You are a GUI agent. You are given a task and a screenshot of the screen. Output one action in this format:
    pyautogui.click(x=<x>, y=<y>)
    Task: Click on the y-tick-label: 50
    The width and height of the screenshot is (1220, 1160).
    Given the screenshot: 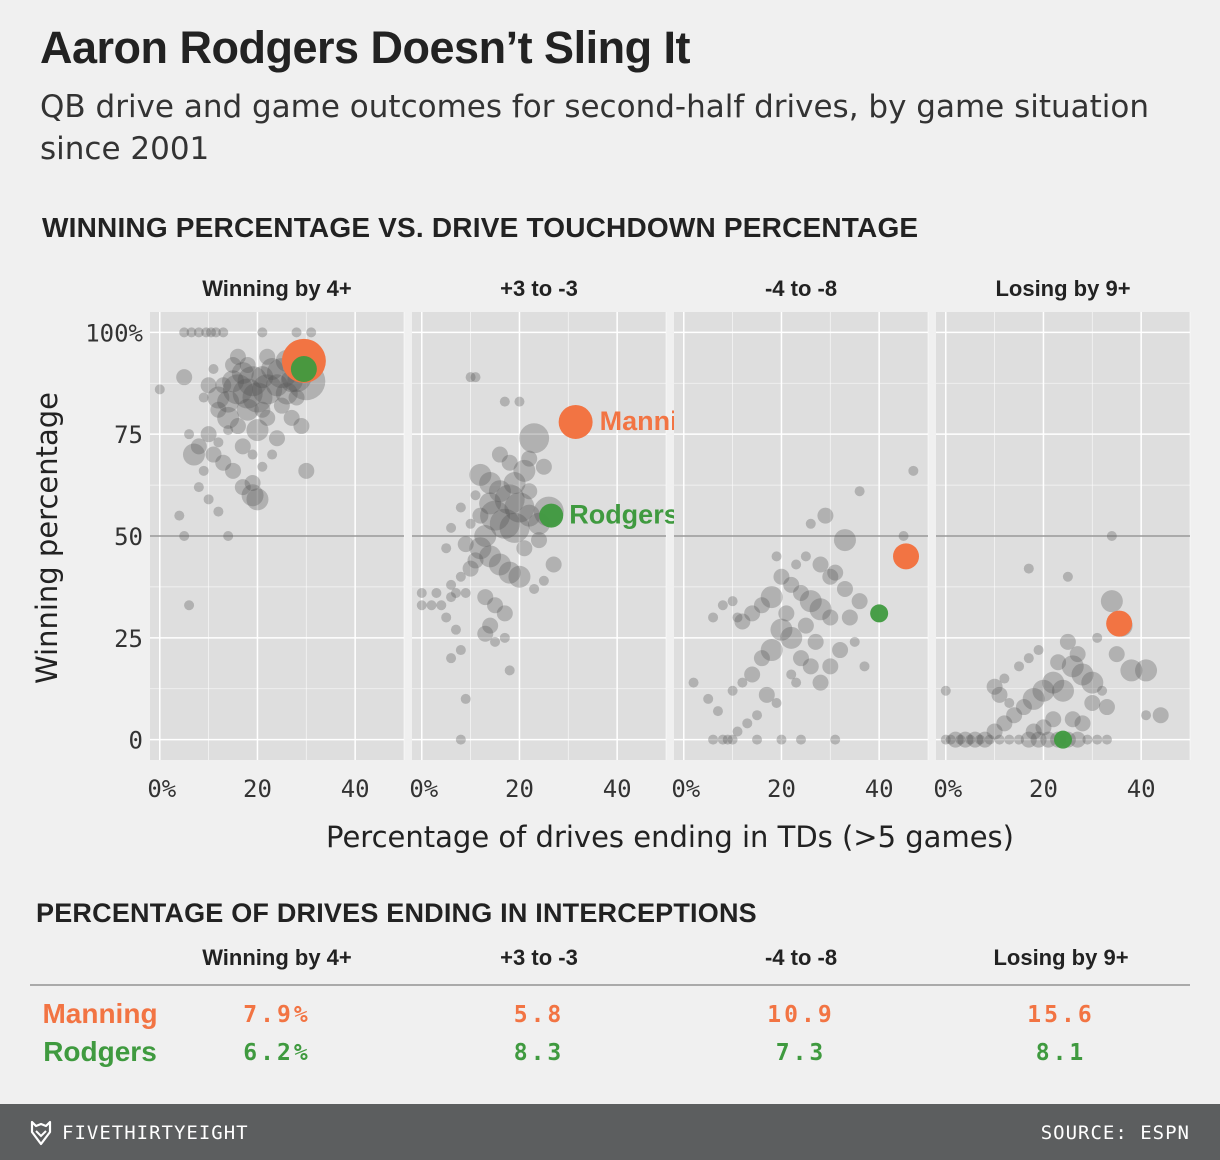 What is the action you would take?
    pyautogui.click(x=128, y=537)
    